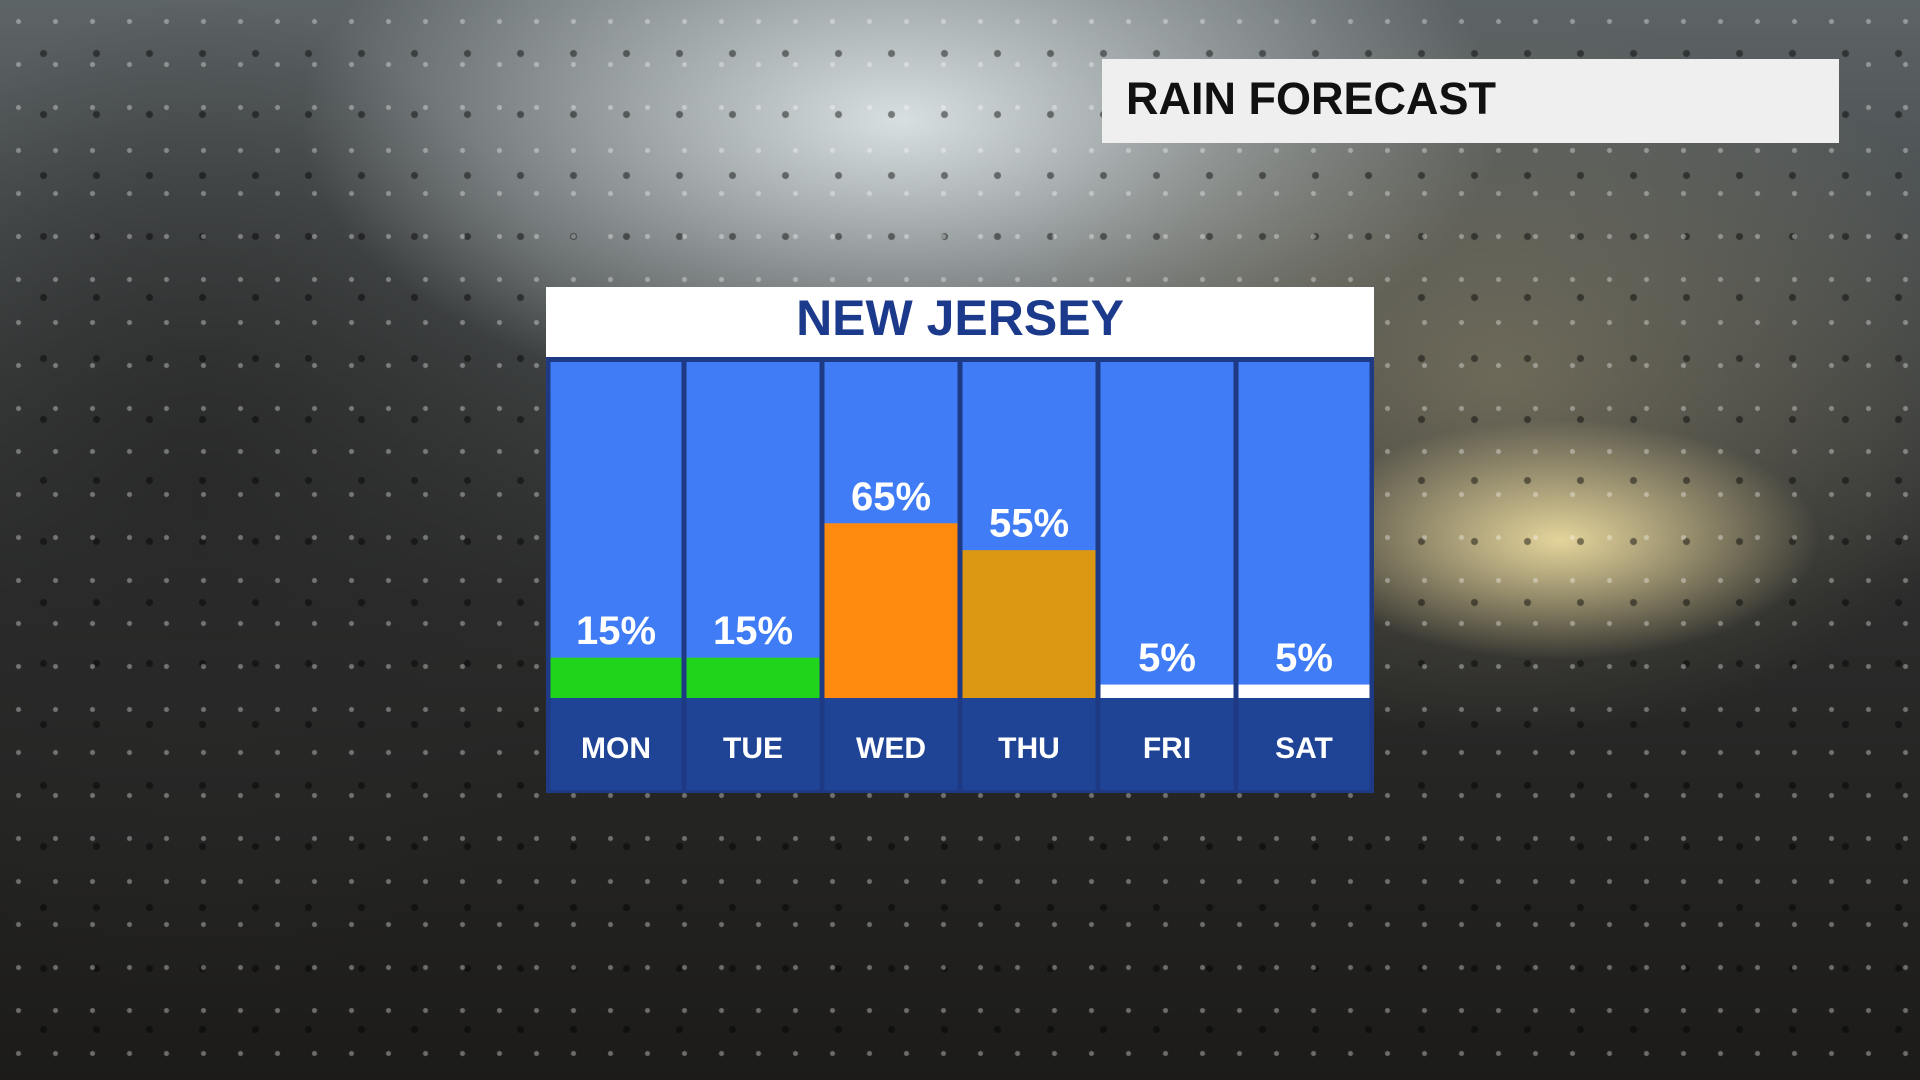 Image resolution: width=1920 pixels, height=1080 pixels. Describe the element at coordinates (1311, 98) in the screenshot. I see `header-title: RAIN FORECAST` at that location.